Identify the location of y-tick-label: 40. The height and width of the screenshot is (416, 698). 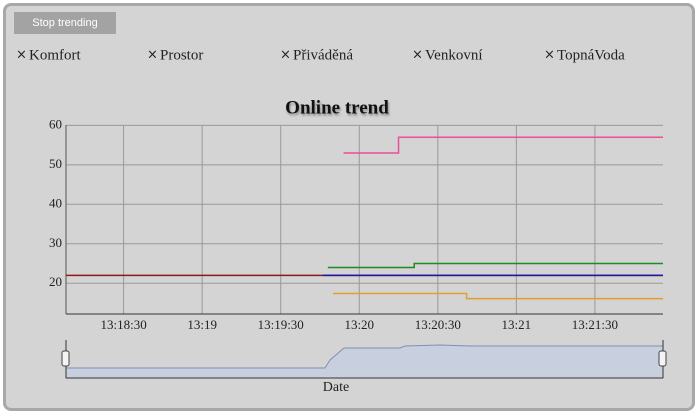
(55, 202).